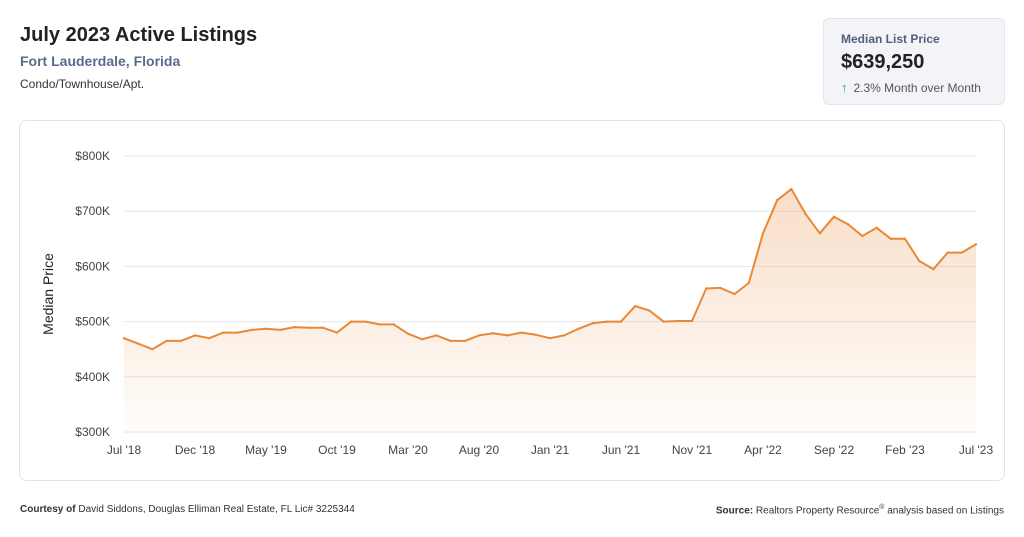  Describe the element at coordinates (92, 322) in the screenshot. I see `y-tick-label: $500K` at that location.